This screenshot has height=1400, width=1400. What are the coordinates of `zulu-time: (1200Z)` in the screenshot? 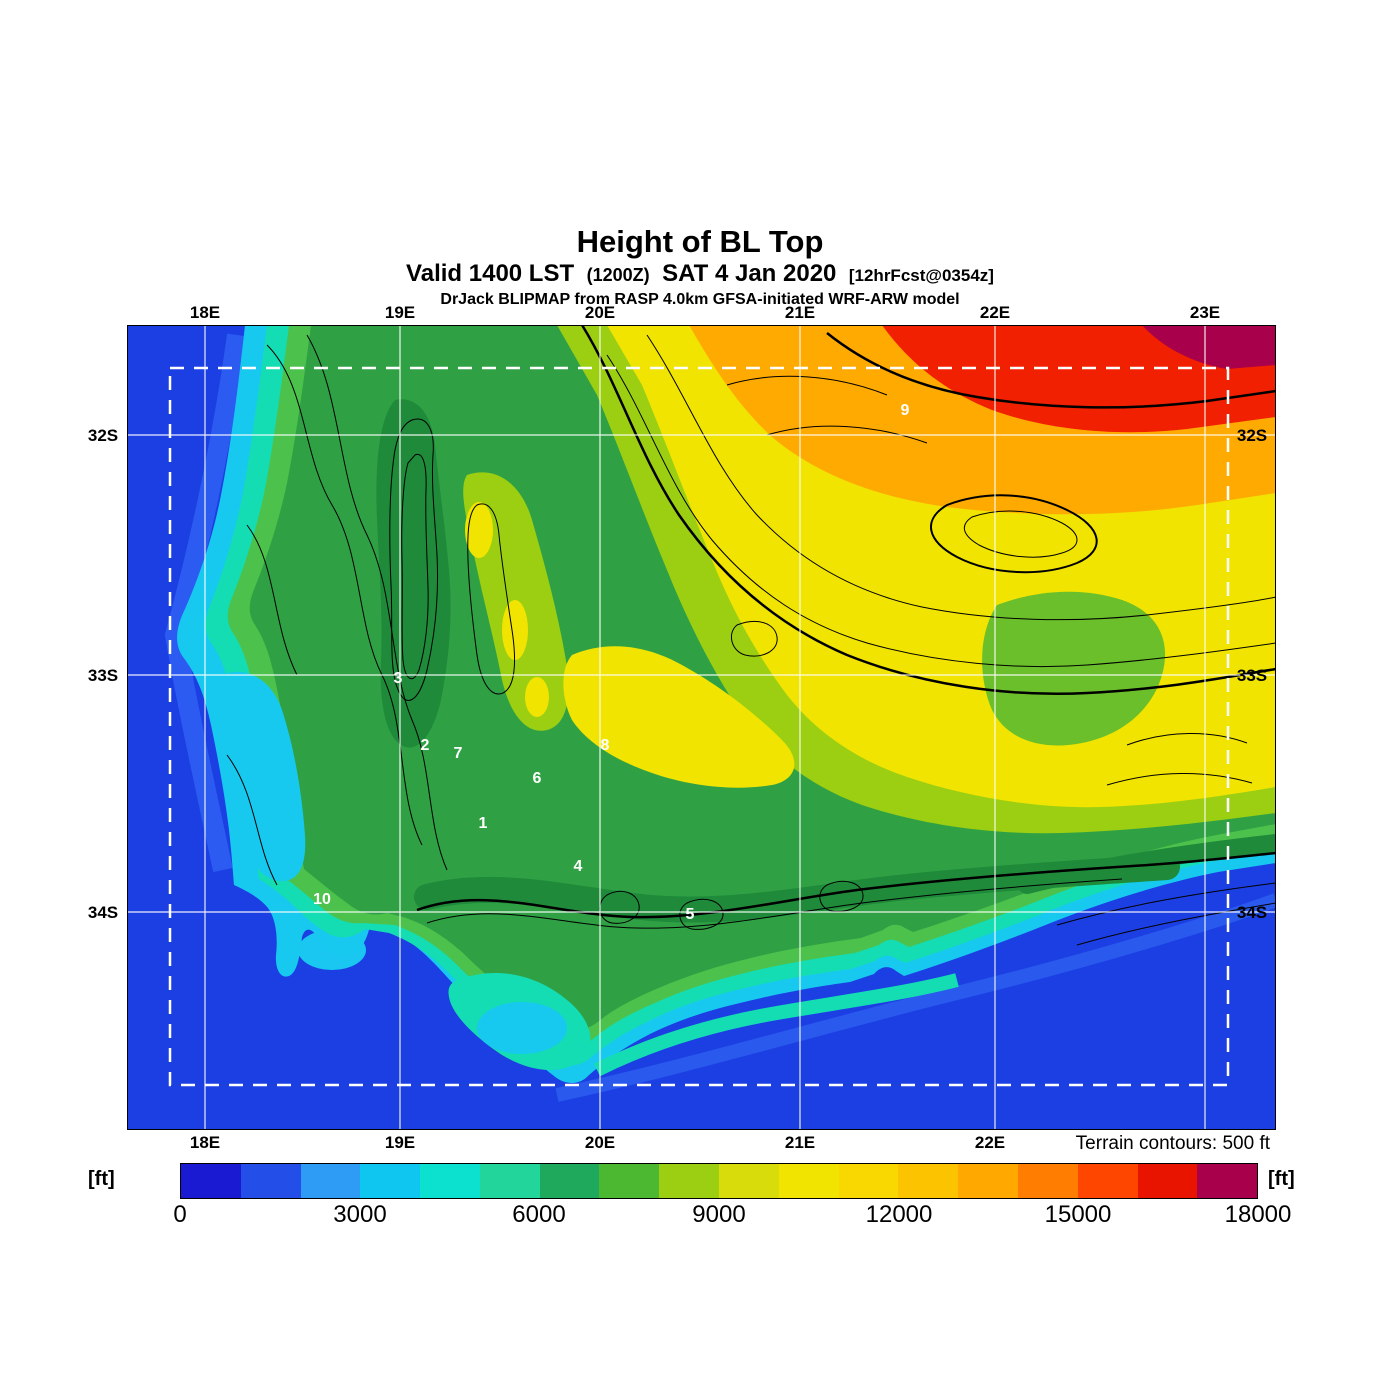 It's located at (618, 275).